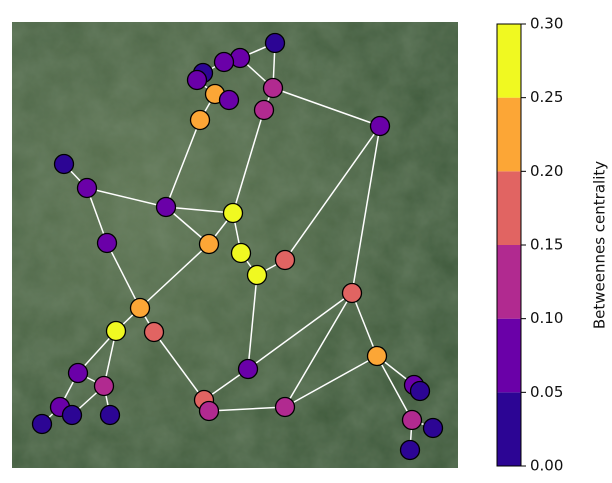 The width and height of the screenshot is (612, 483). I want to click on colorbar-label: Betweennes centrality, so click(600, 245).